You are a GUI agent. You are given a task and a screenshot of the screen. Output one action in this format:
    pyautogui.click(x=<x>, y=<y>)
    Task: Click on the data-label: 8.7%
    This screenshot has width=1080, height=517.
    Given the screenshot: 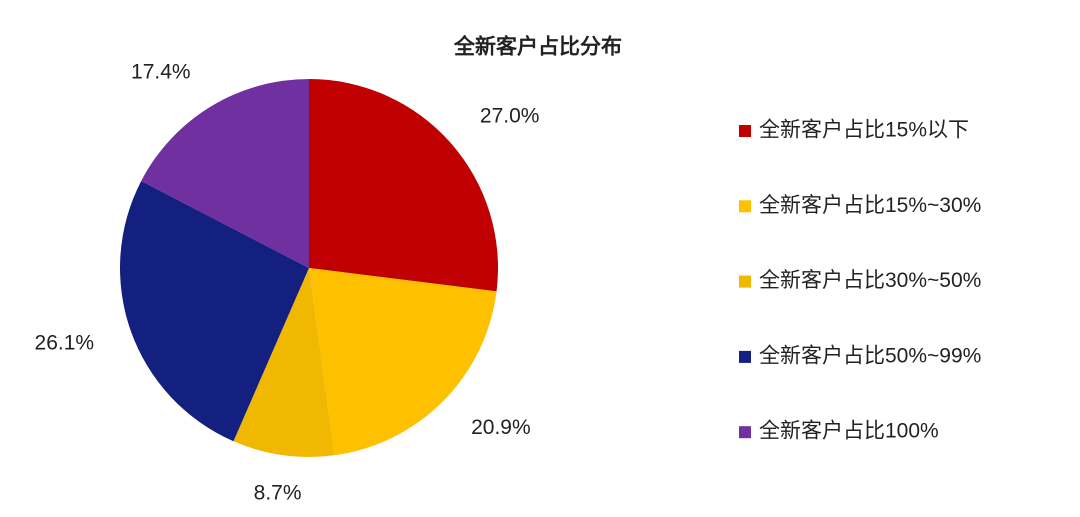 What is the action you would take?
    pyautogui.click(x=278, y=492)
    